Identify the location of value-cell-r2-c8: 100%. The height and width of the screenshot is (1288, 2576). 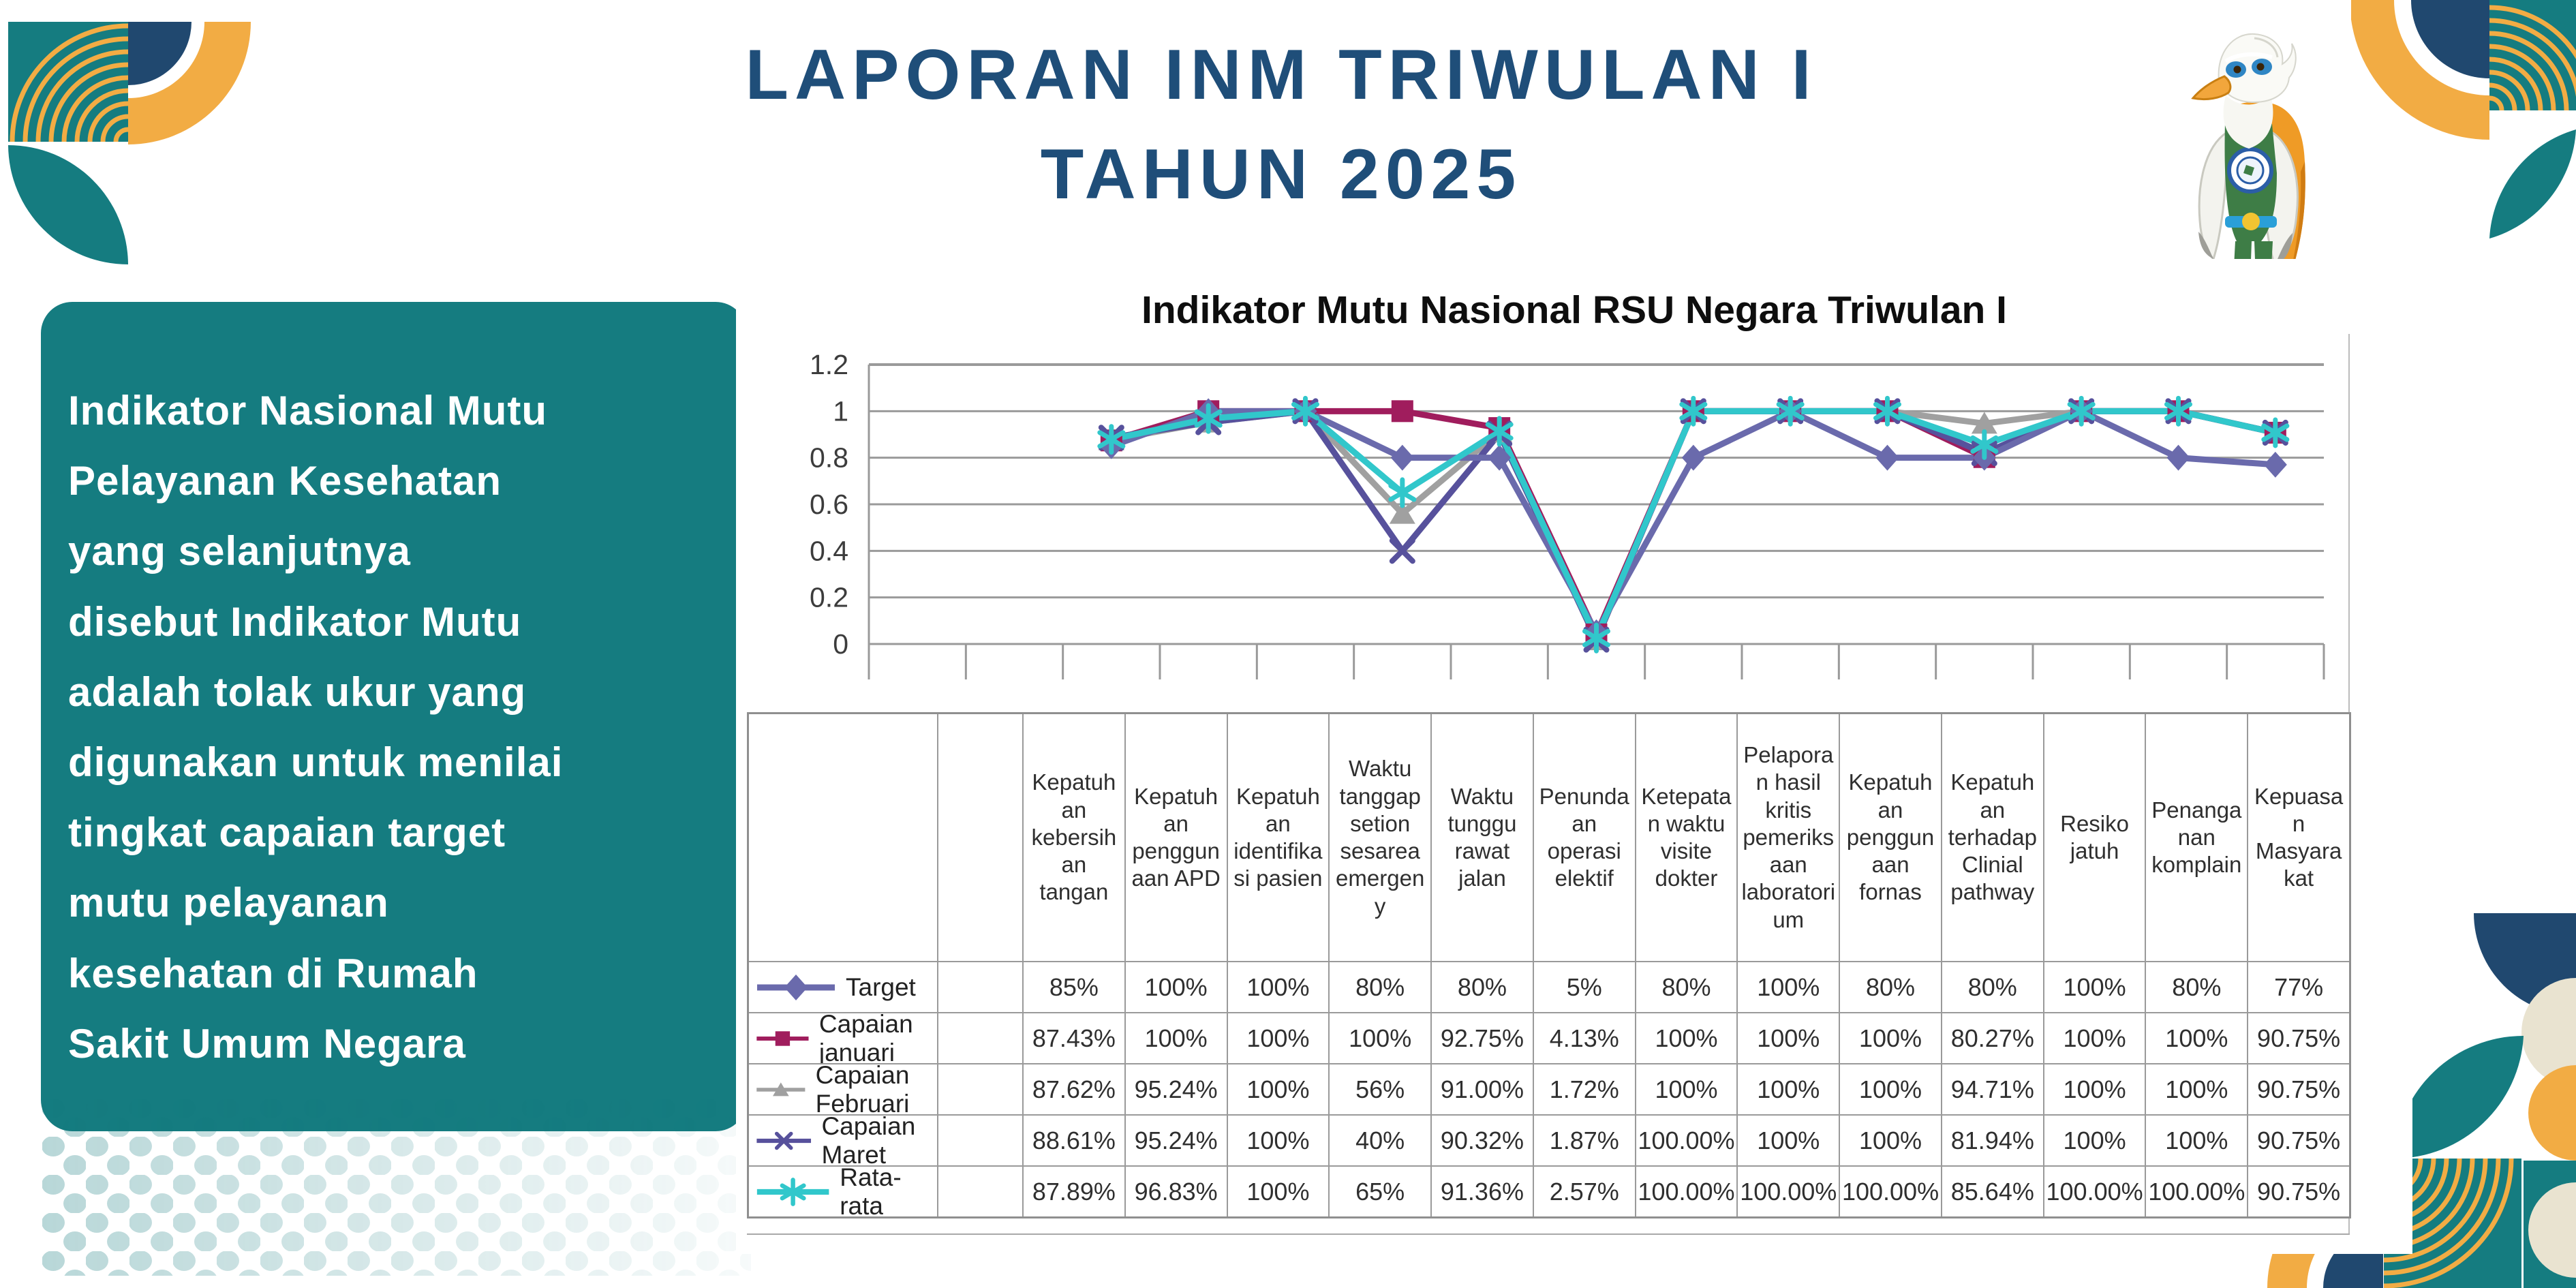
(1890, 1088).